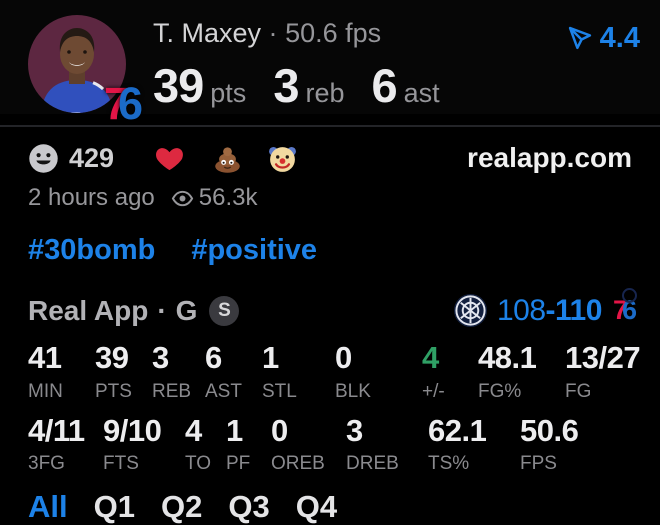  I want to click on game-score: 108-110, so click(549, 311).